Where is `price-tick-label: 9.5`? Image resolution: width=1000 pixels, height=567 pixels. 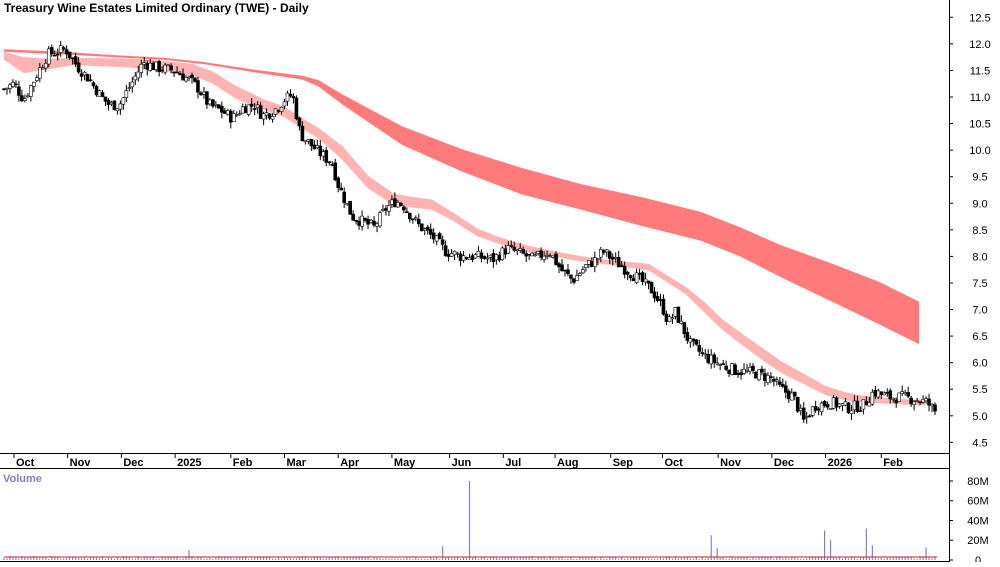
price-tick-label: 9.5 is located at coordinates (979, 178).